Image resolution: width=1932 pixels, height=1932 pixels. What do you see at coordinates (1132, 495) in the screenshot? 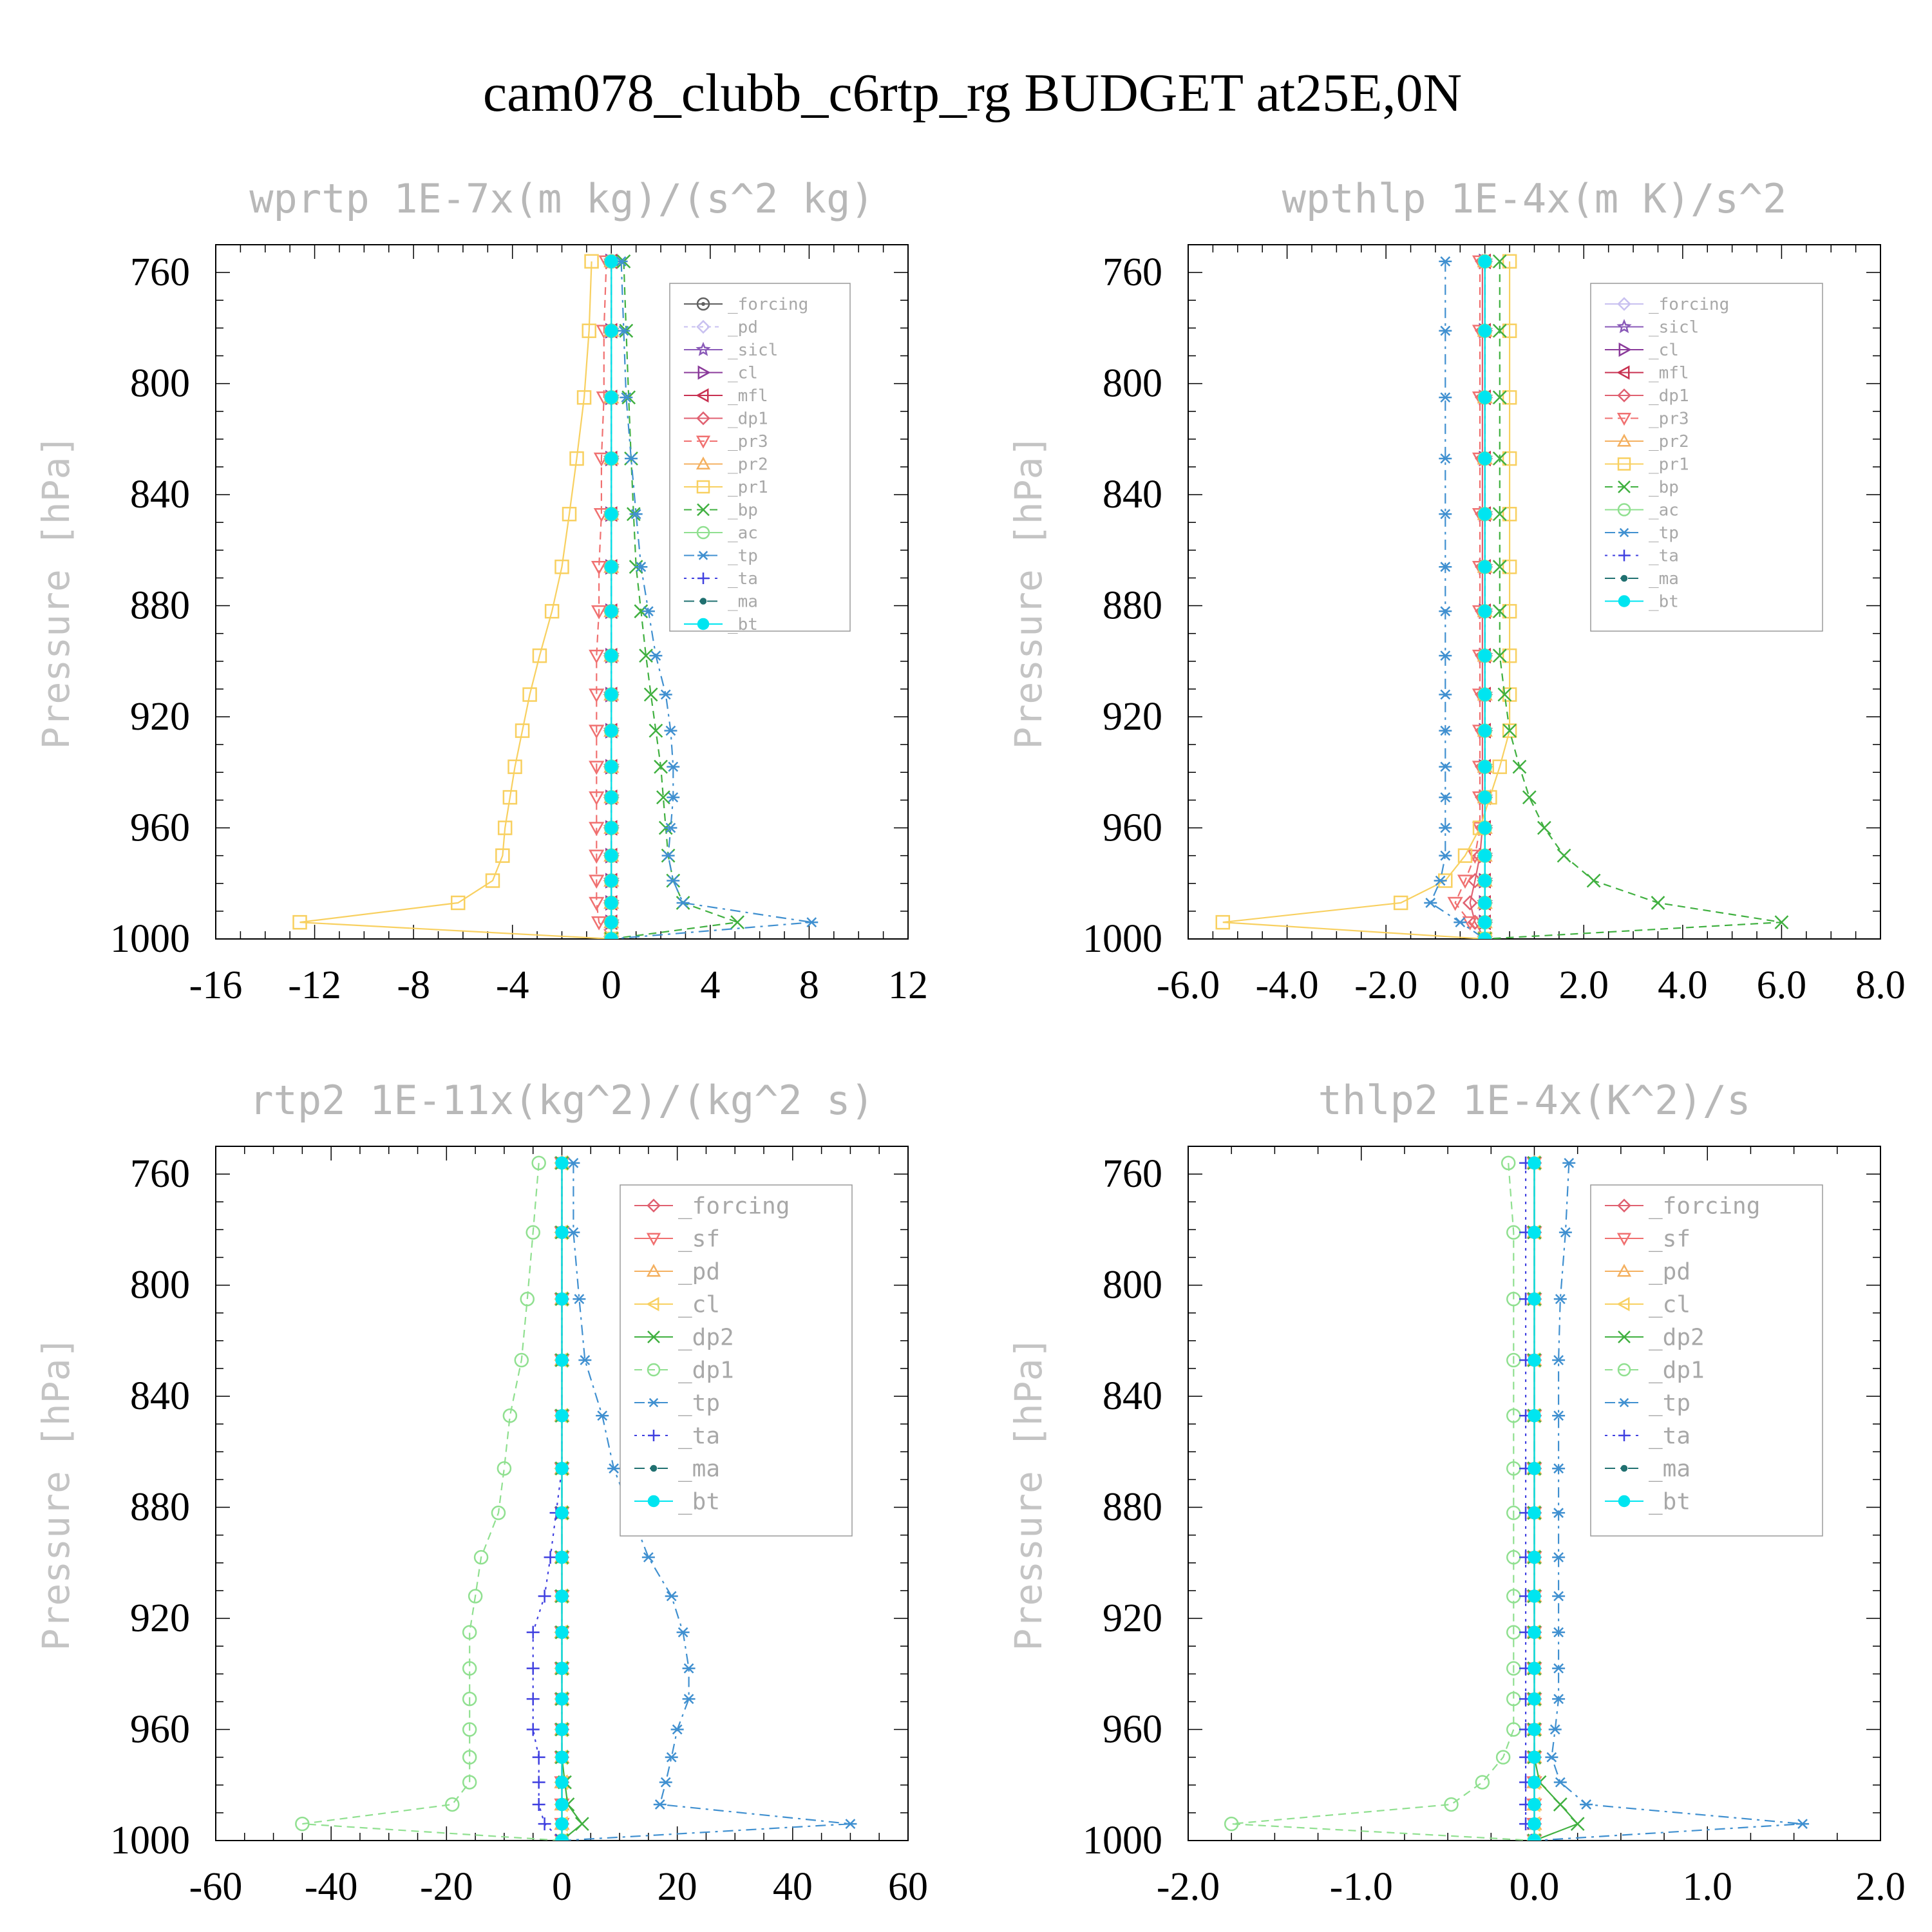
I see `y-tick-label: 840` at bounding box center [1132, 495].